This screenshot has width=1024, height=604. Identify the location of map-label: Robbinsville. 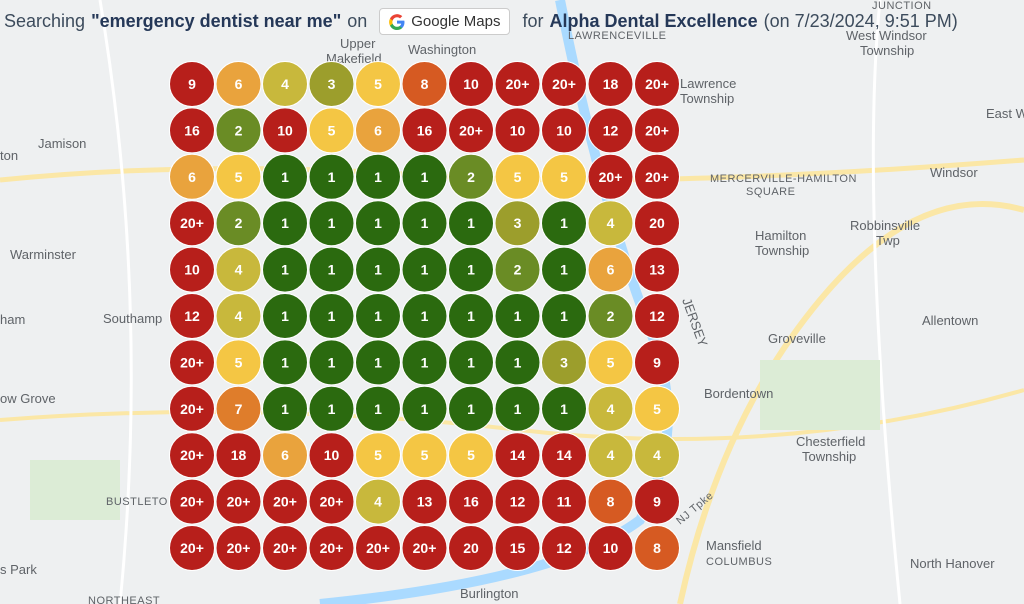
(885, 225).